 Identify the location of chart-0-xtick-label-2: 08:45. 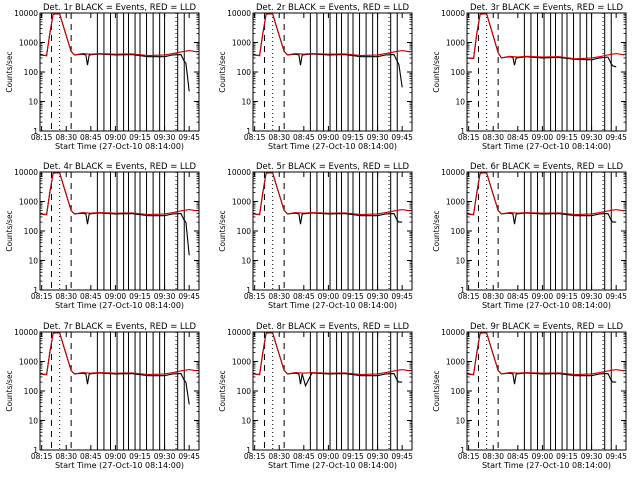
(91, 137).